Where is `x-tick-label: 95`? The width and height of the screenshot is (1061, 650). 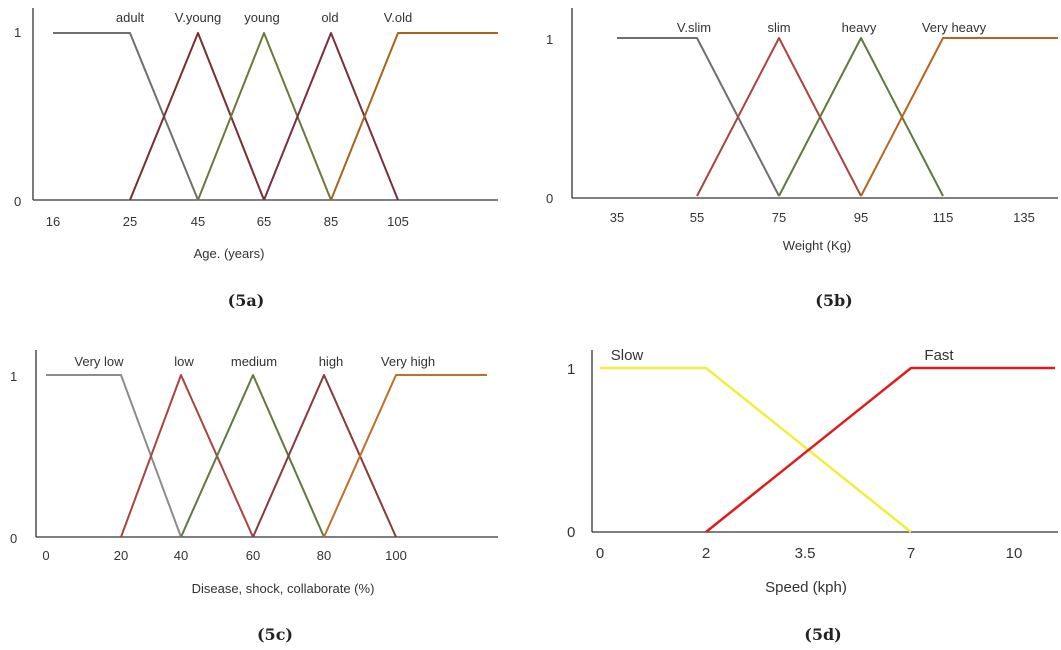
x-tick-label: 95 is located at coordinates (861, 217).